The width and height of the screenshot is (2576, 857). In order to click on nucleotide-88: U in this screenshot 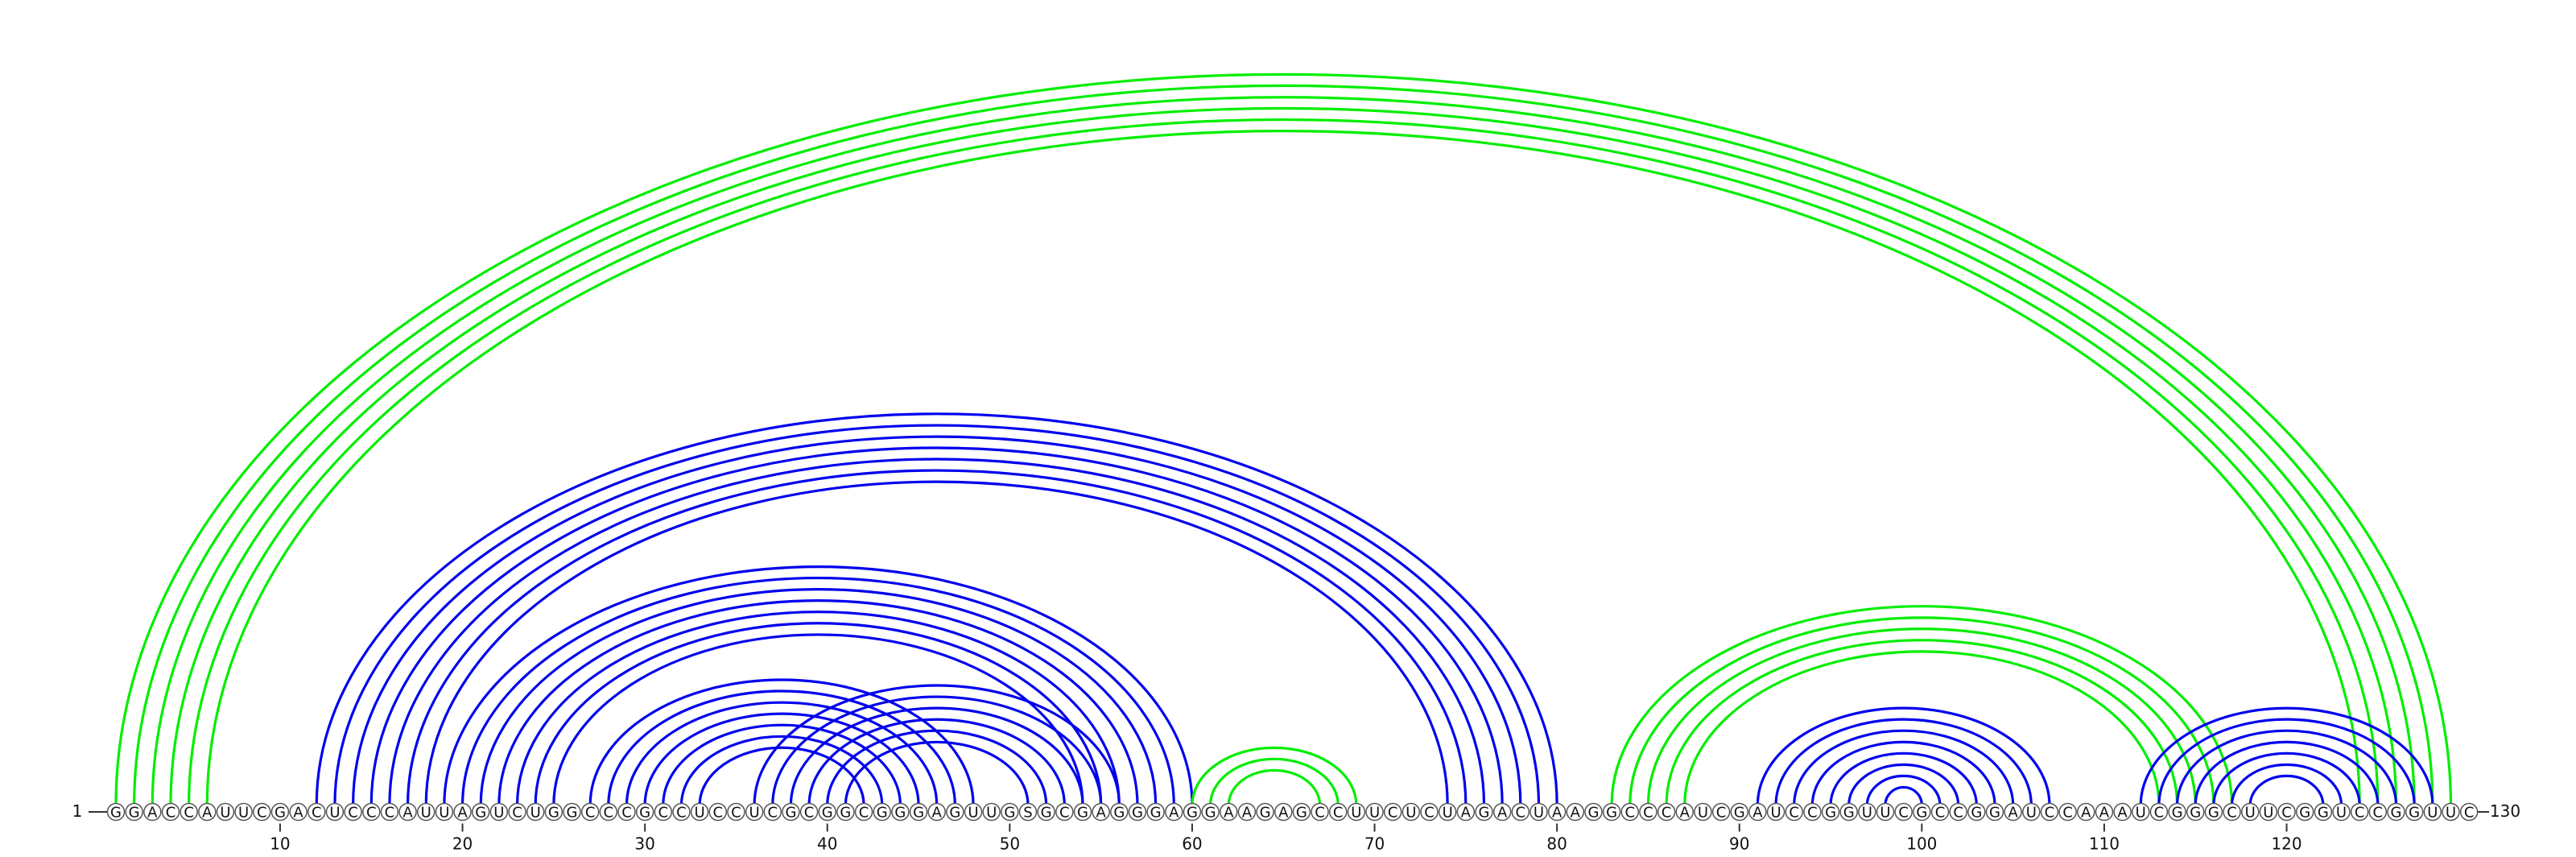, I will do `click(1703, 812)`.